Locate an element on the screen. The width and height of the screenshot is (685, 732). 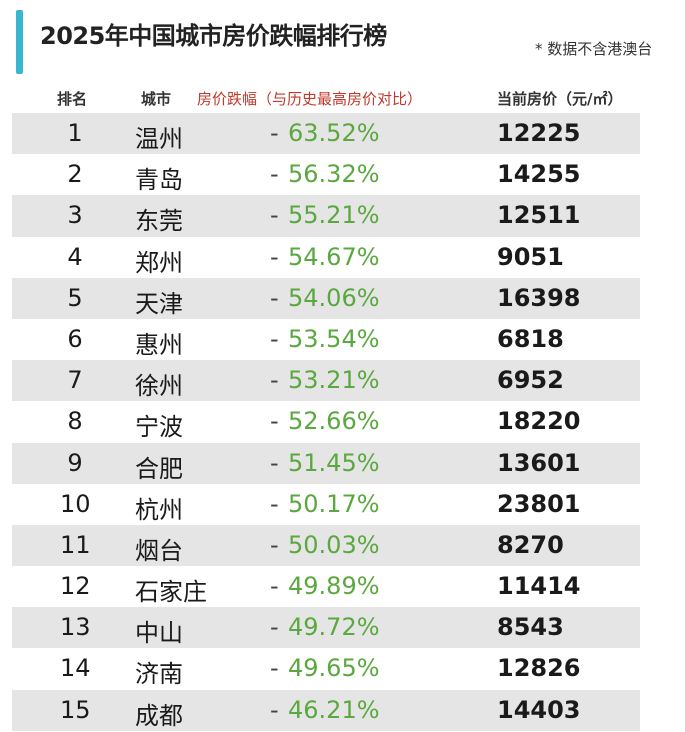
price-cell: 6952 is located at coordinates (530, 380).